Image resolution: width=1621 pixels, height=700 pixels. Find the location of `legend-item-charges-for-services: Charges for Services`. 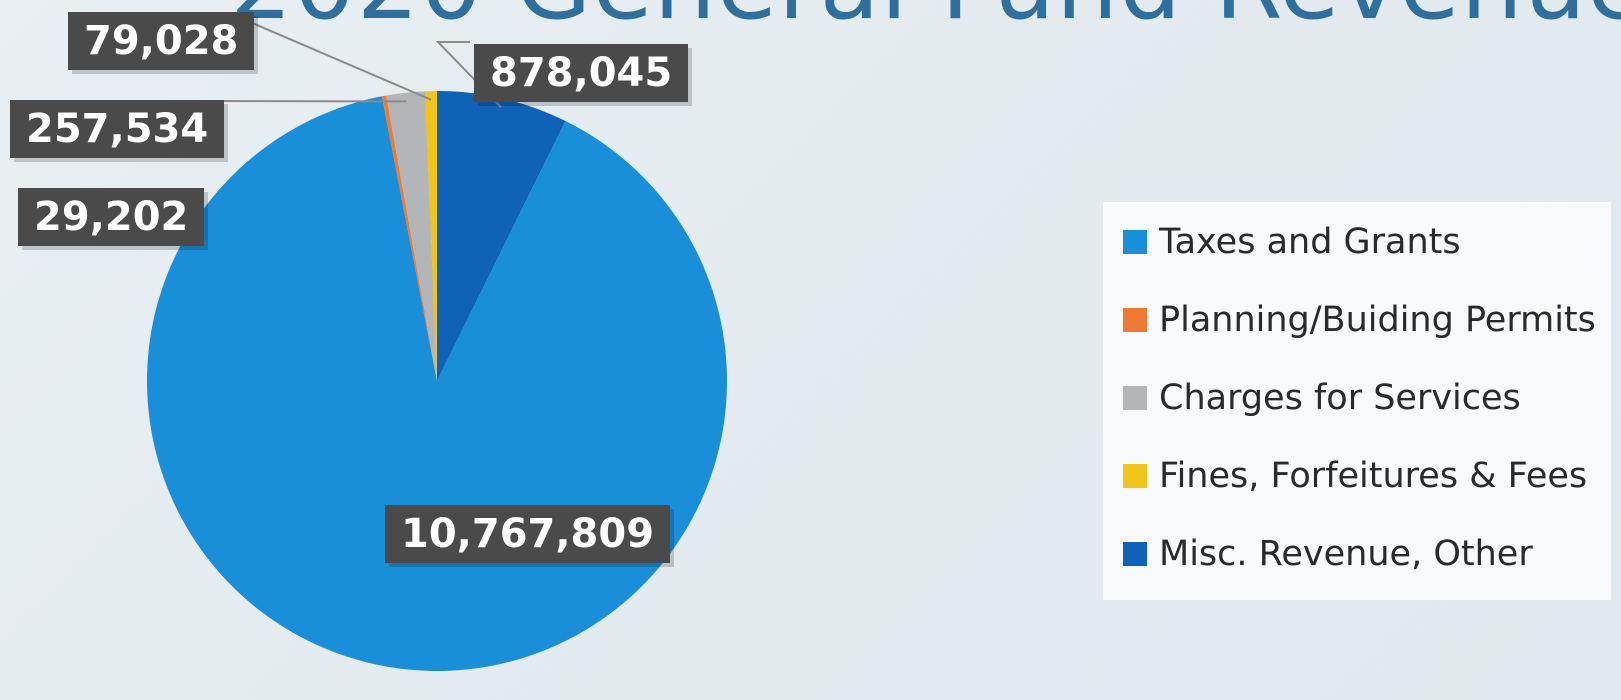

legend-item-charges-for-services: Charges for Services is located at coordinates (1322, 398).